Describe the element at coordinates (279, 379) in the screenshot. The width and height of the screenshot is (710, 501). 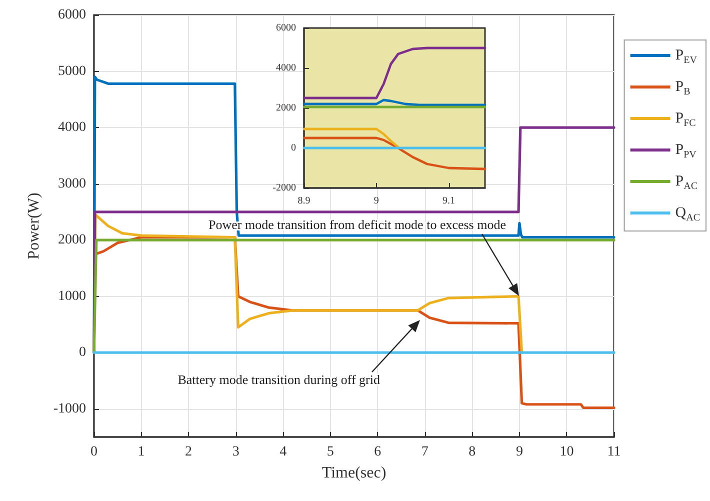
I see `annotation: Battery mode transition during off grid` at that location.